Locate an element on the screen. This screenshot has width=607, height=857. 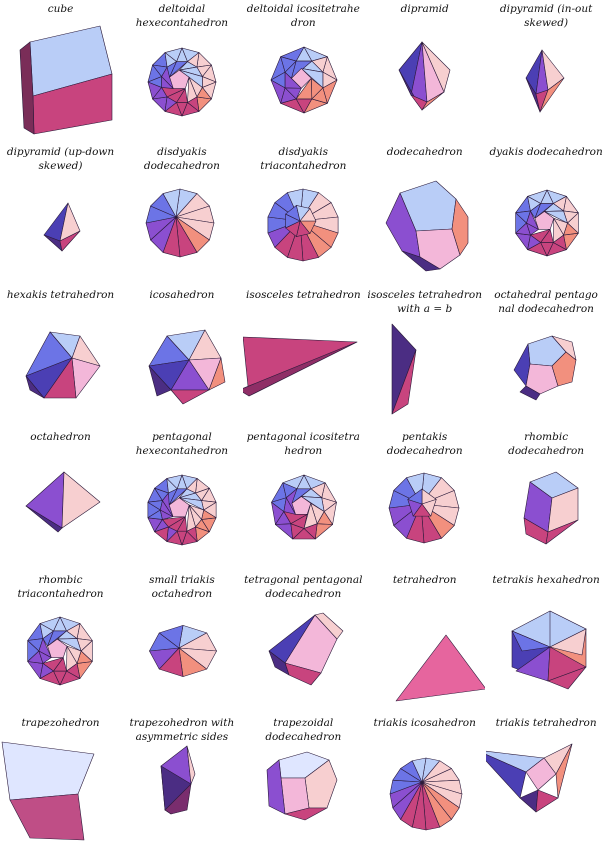
tetrakis-hexahedron-icon is located at coordinates (548, 650).